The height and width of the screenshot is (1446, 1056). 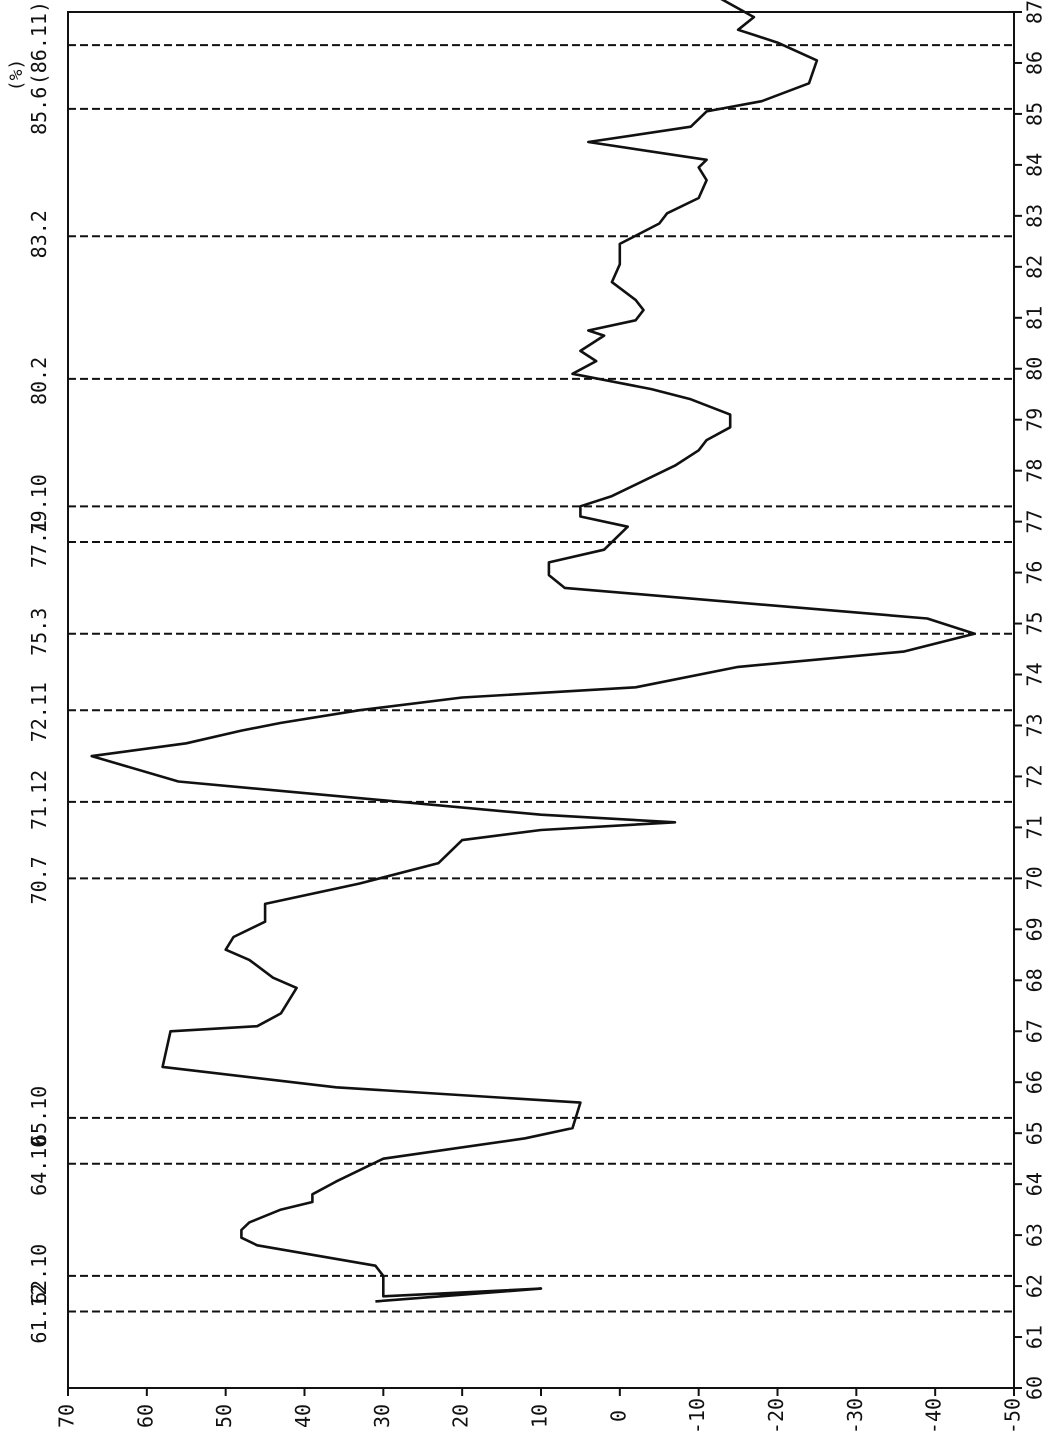 What do you see at coordinates (1035, 165) in the screenshot?
I see `x-tick-label: 84` at bounding box center [1035, 165].